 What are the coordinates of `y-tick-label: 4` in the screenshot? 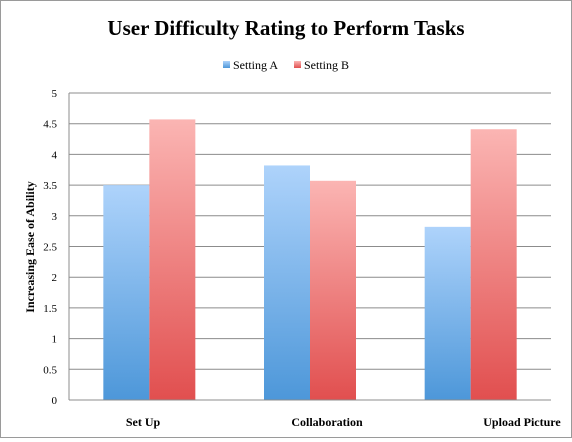 It's located at (55, 155).